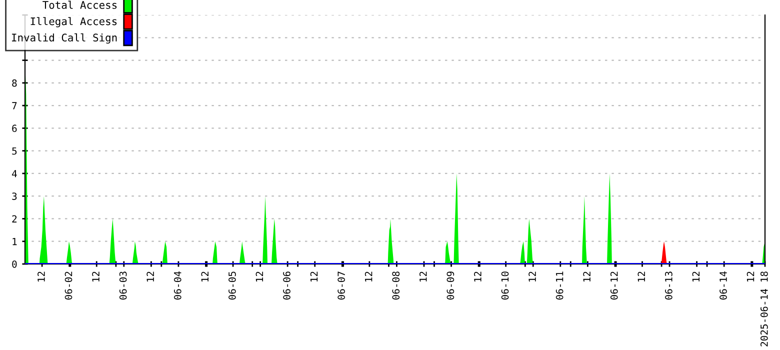 The image size is (780, 350). I want to click on legend-label: Illegal Access, so click(73, 22).